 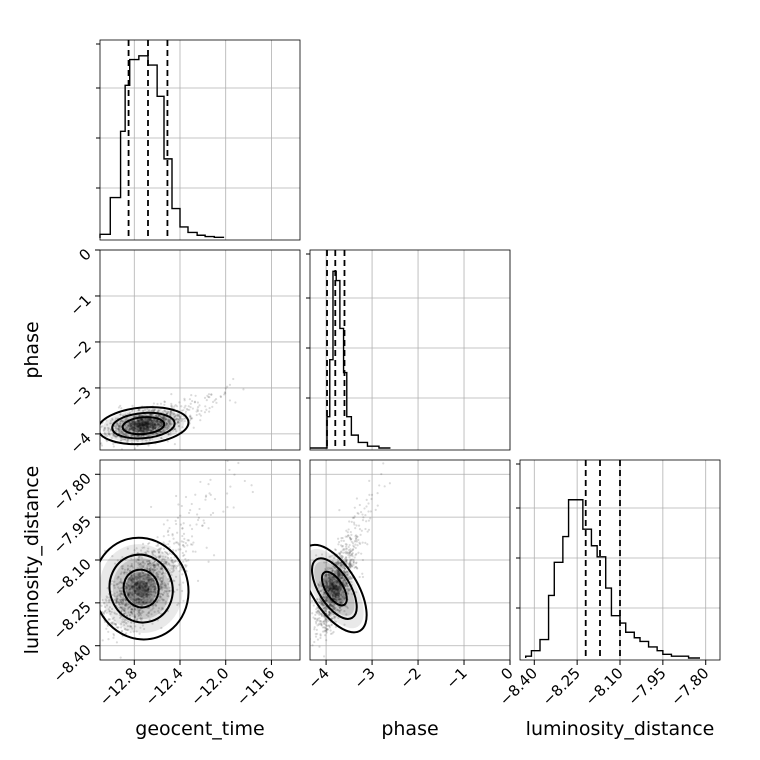 I want to click on density-level, so click(x=141, y=588).